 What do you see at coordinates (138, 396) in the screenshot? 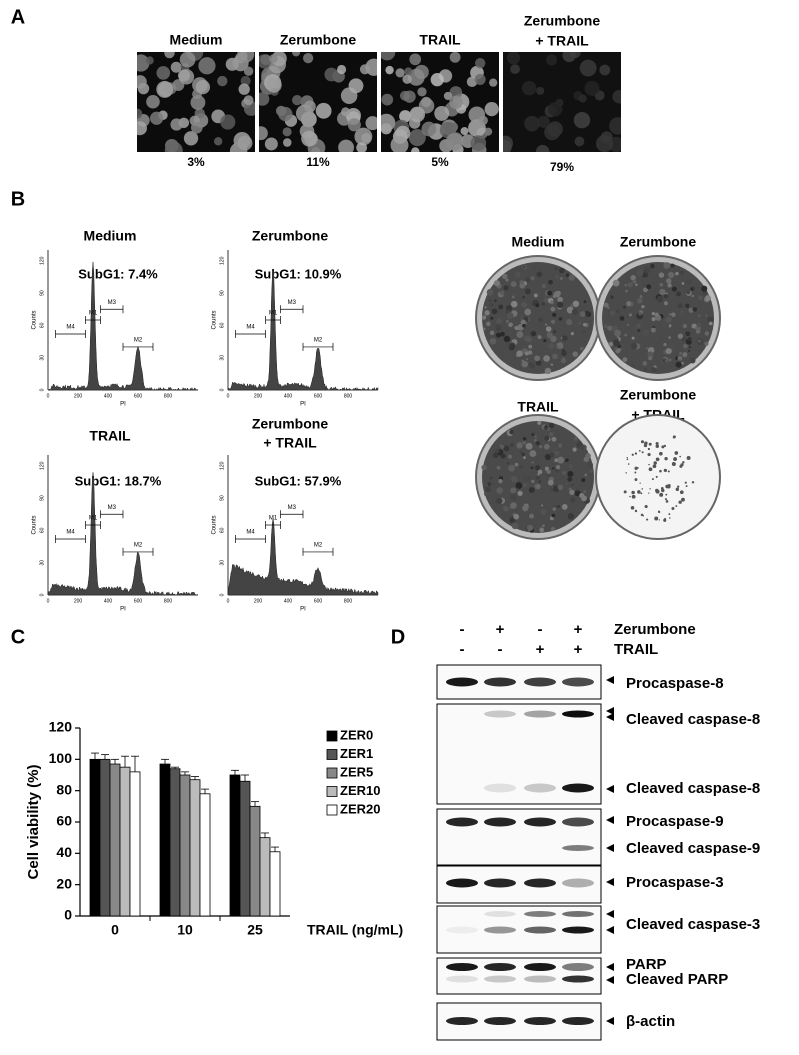
I see `flow-x-tick: 600` at bounding box center [138, 396].